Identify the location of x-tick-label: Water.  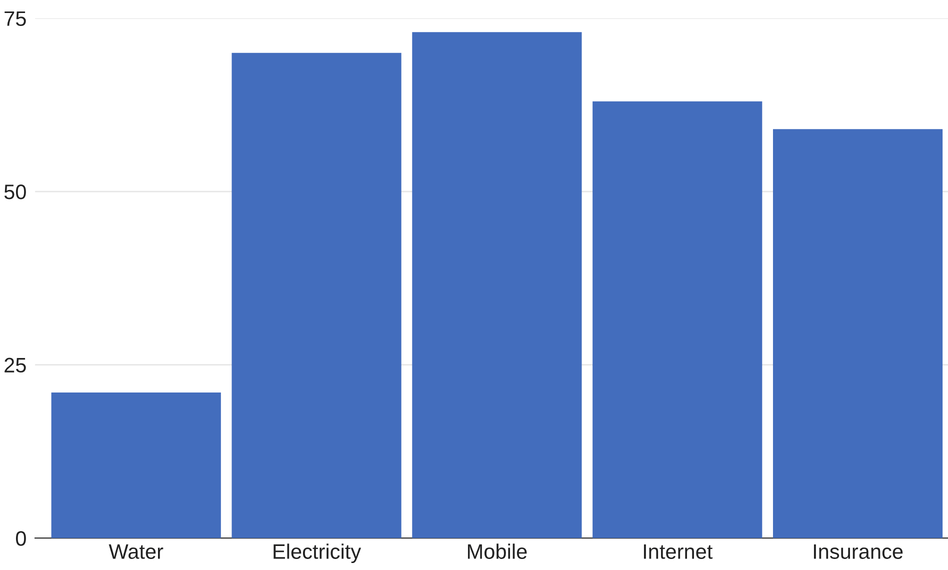
(136, 551).